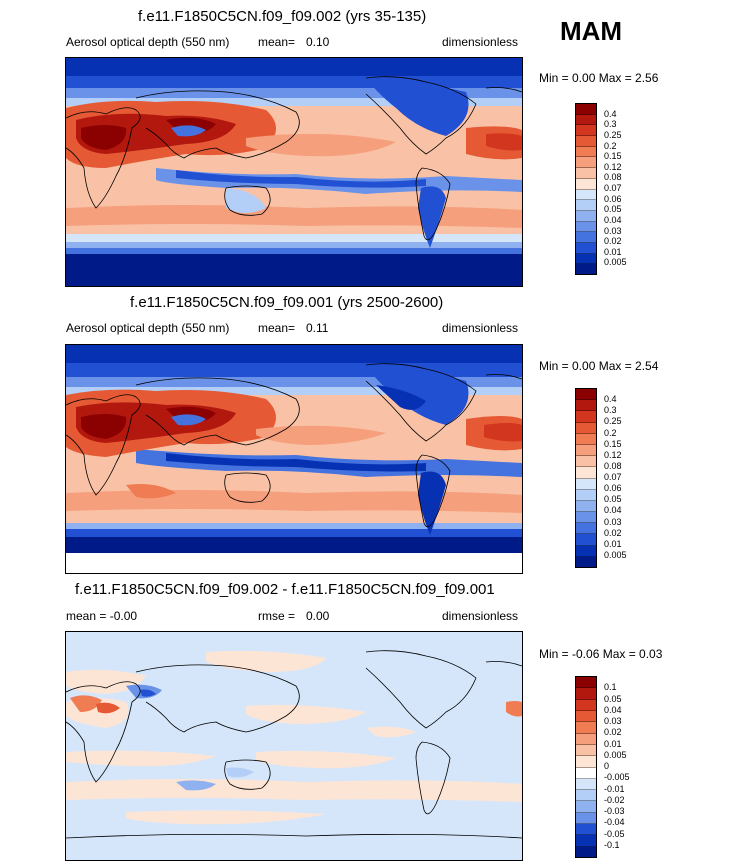 The height and width of the screenshot is (866, 733). I want to click on panel-1-colorbar-label: 0.25, so click(613, 134).